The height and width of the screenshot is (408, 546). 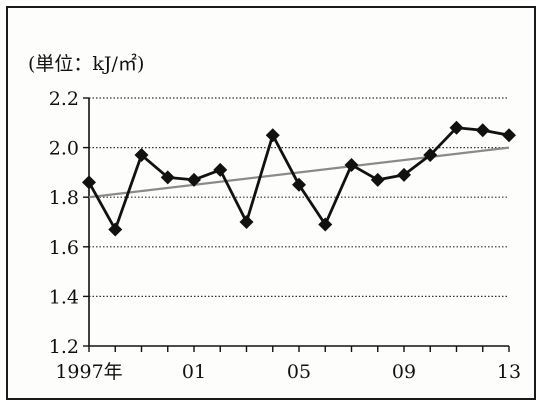 I want to click on x-tick-labels: 1997年 01 05 09 13, so click(x=288, y=372).